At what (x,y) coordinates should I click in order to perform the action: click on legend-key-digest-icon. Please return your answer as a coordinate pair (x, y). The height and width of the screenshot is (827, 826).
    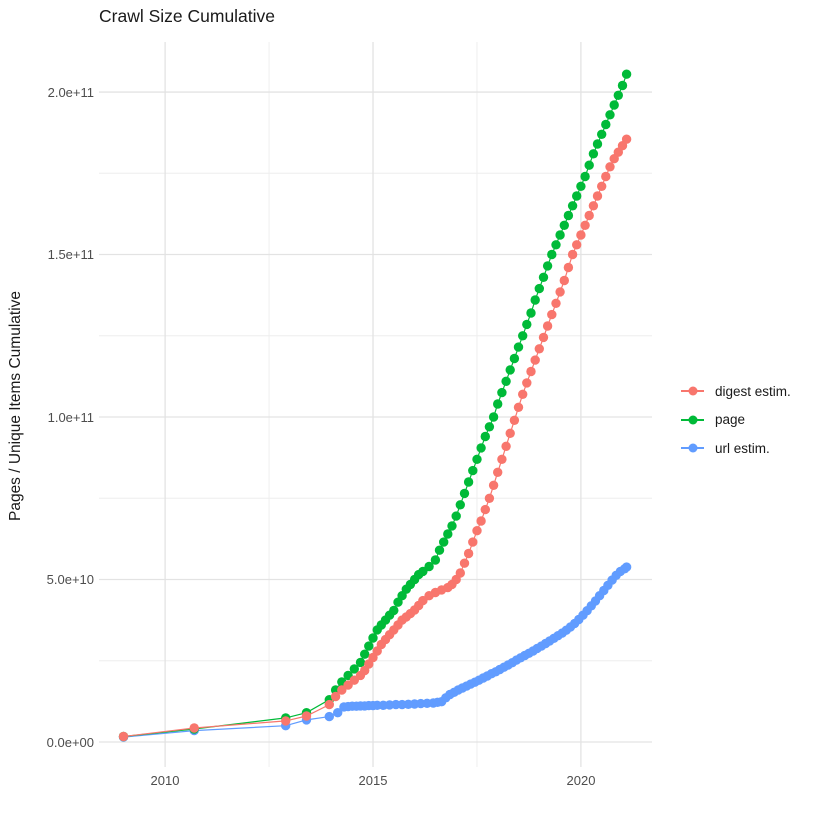
    Looking at the image, I should click on (692, 391).